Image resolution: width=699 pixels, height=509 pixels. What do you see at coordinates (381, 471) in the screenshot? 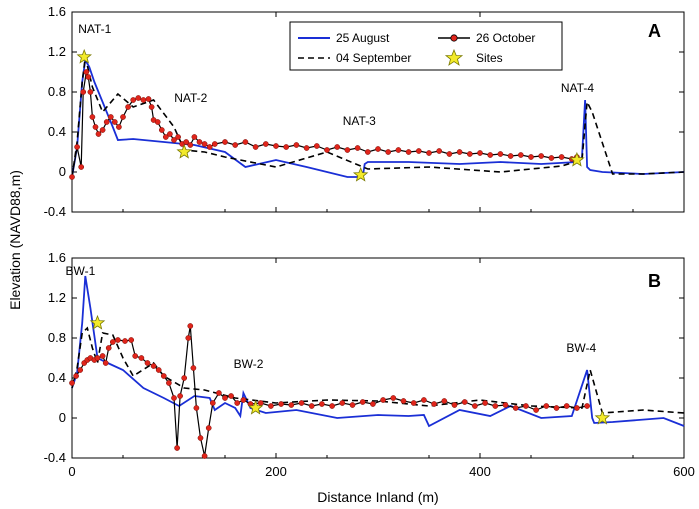
I see `x-tick-labels: 0 200 400 600` at bounding box center [381, 471].